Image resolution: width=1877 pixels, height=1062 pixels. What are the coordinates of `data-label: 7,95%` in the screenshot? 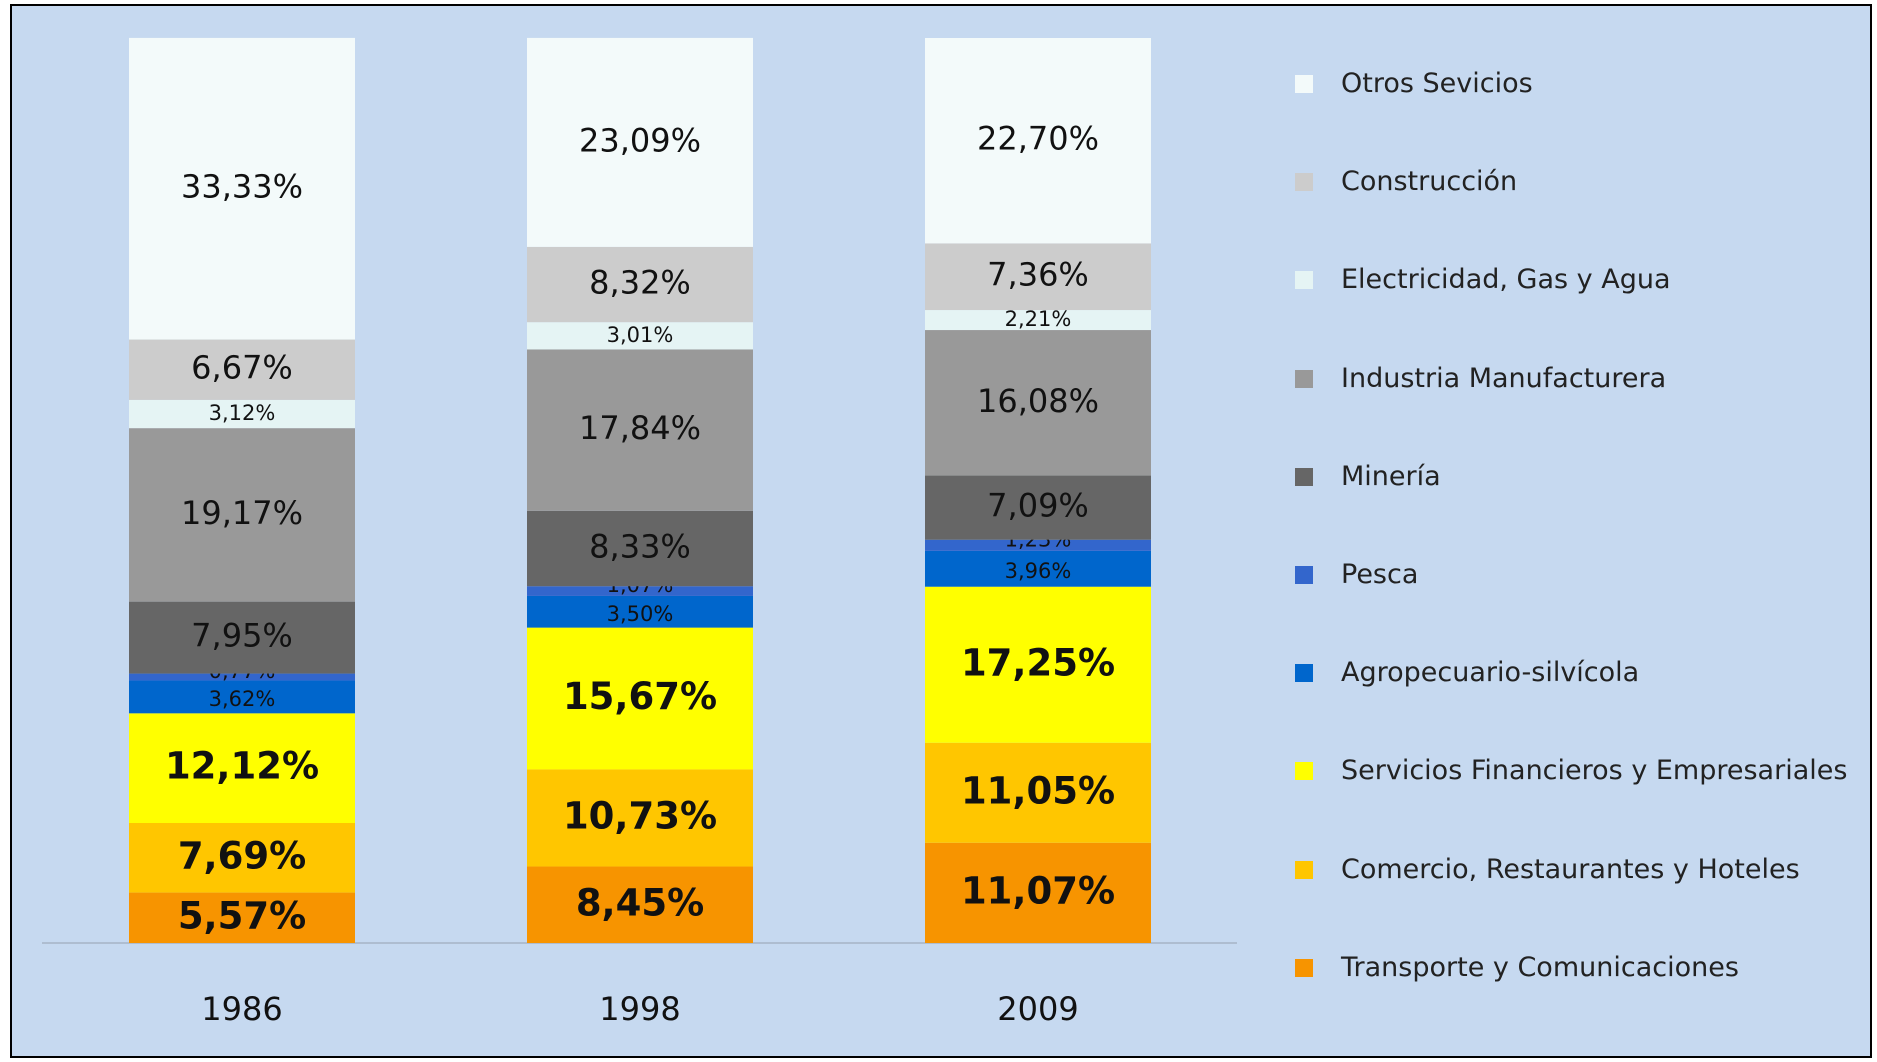 It's located at (242, 636).